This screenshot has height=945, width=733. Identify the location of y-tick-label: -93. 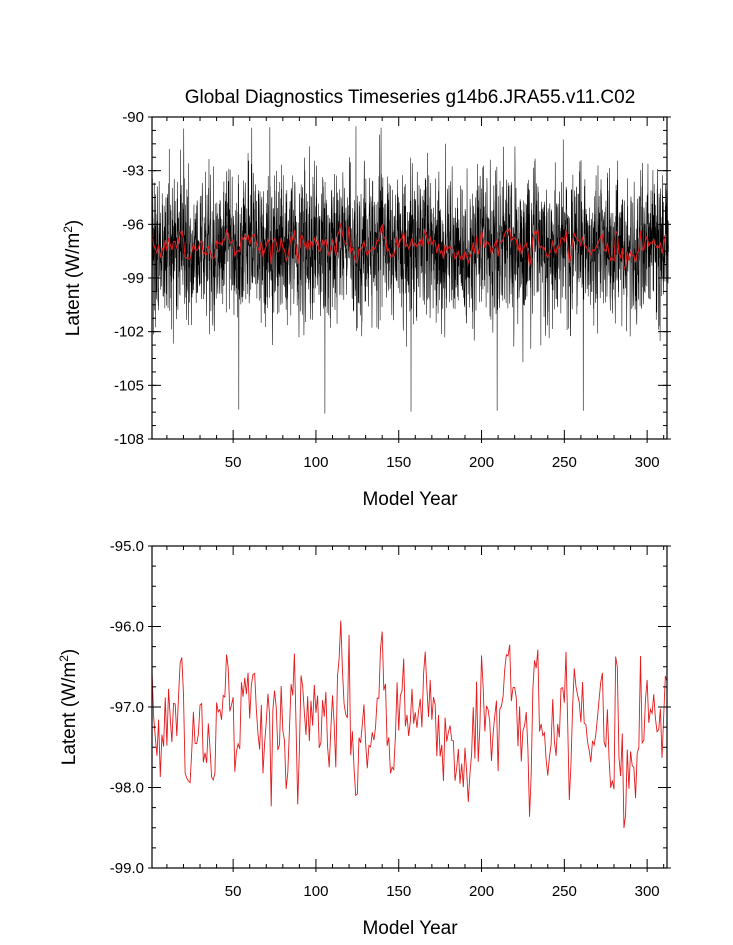
(133, 171).